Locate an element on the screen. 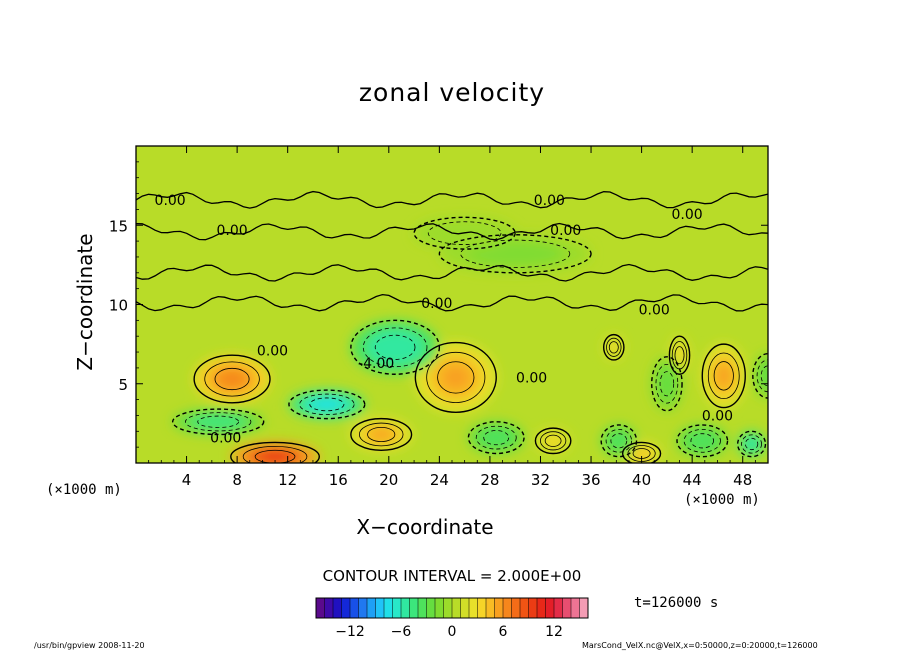 This screenshot has width=904, height=654. x-tick-label: 32 is located at coordinates (540, 480).